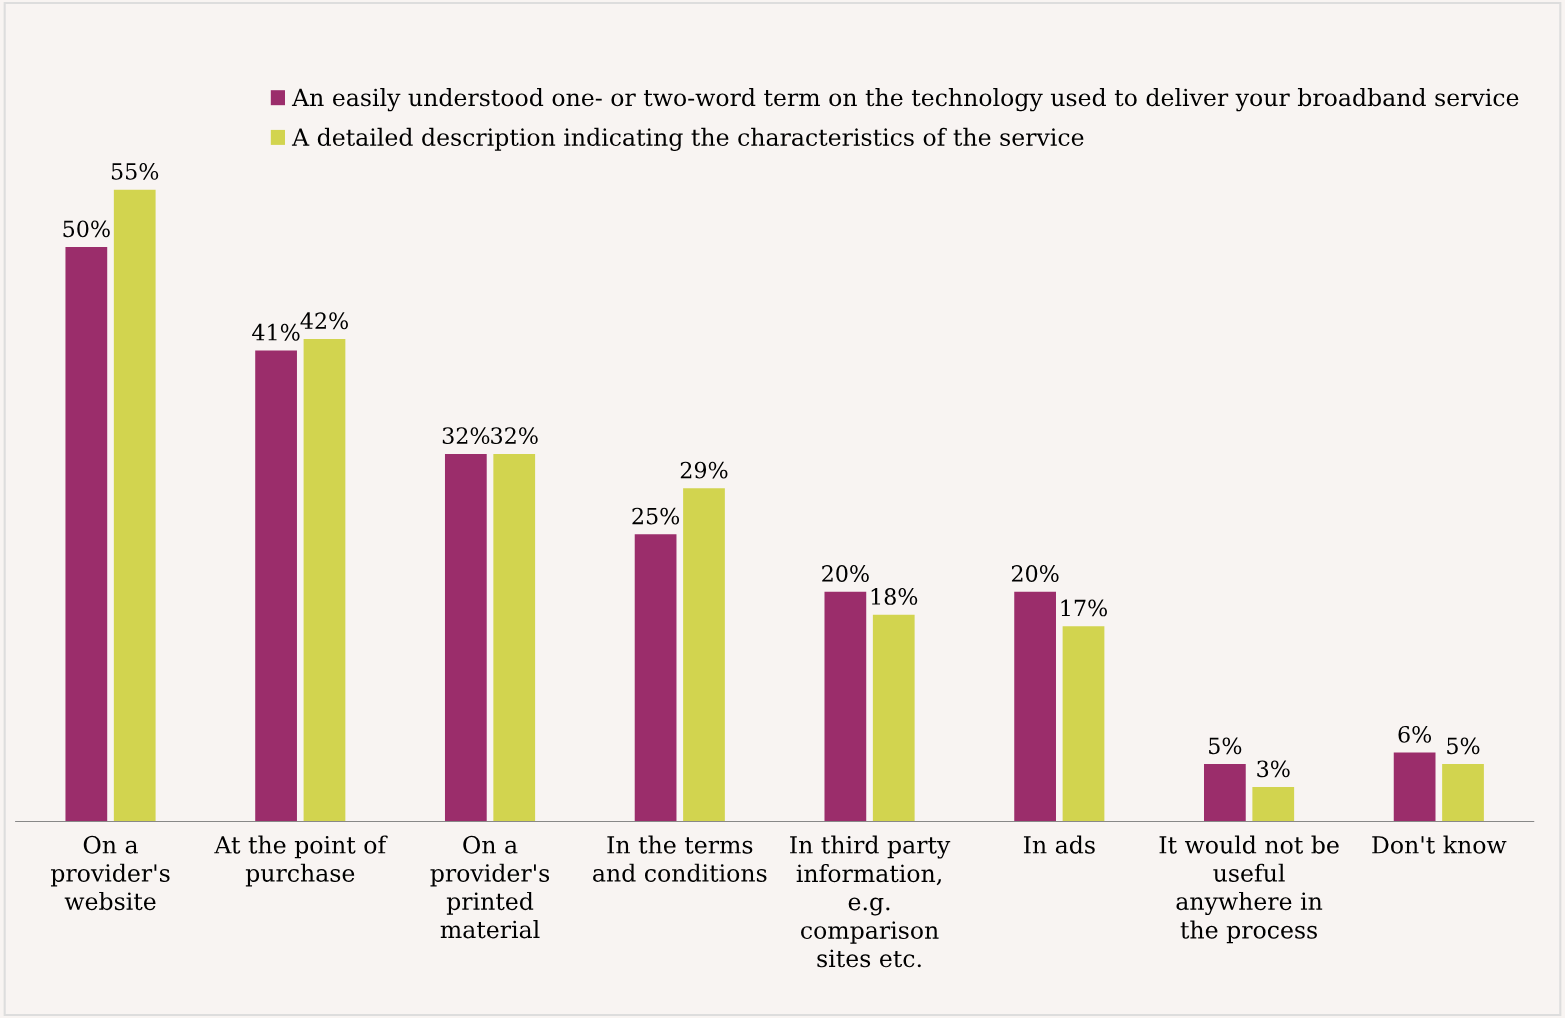  What do you see at coordinates (86, 229) in the screenshot?
I see `data-label: 50%` at bounding box center [86, 229].